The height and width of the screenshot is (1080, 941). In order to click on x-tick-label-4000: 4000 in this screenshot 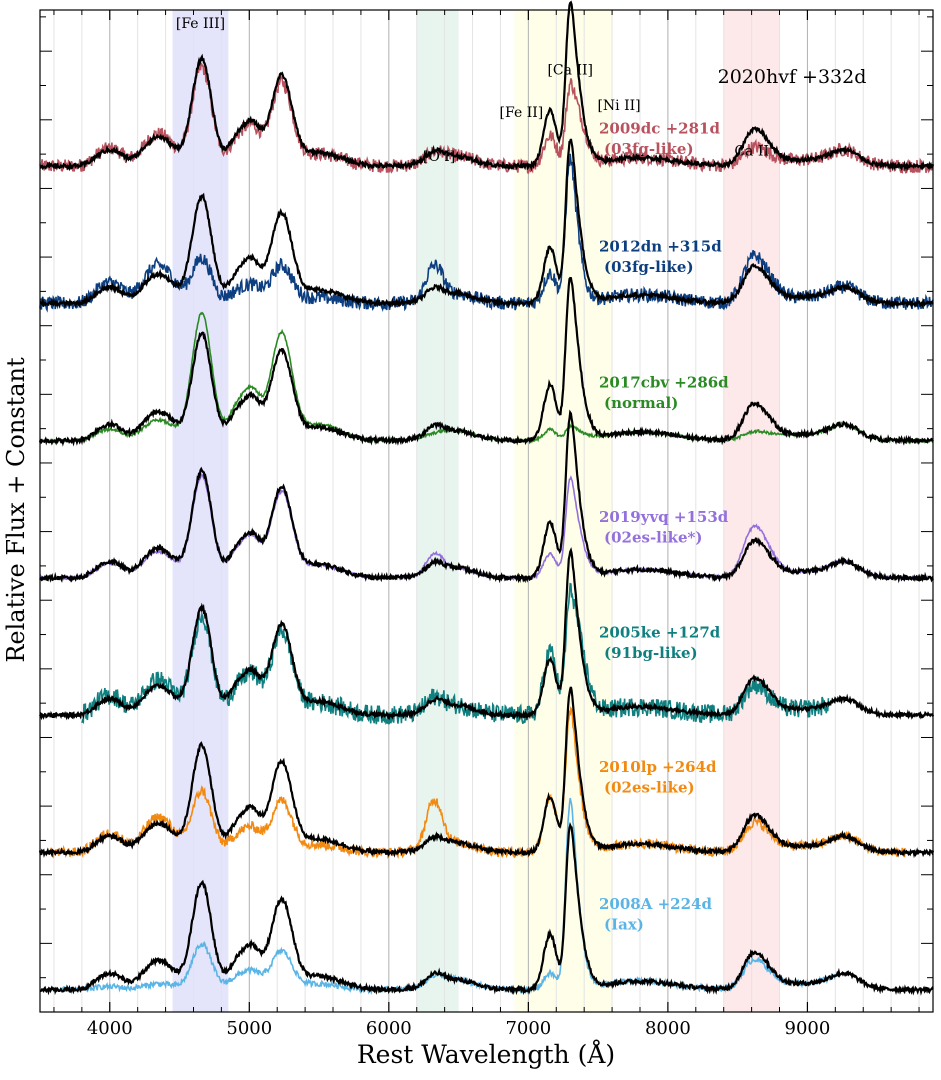, I will do `click(110, 1028)`.